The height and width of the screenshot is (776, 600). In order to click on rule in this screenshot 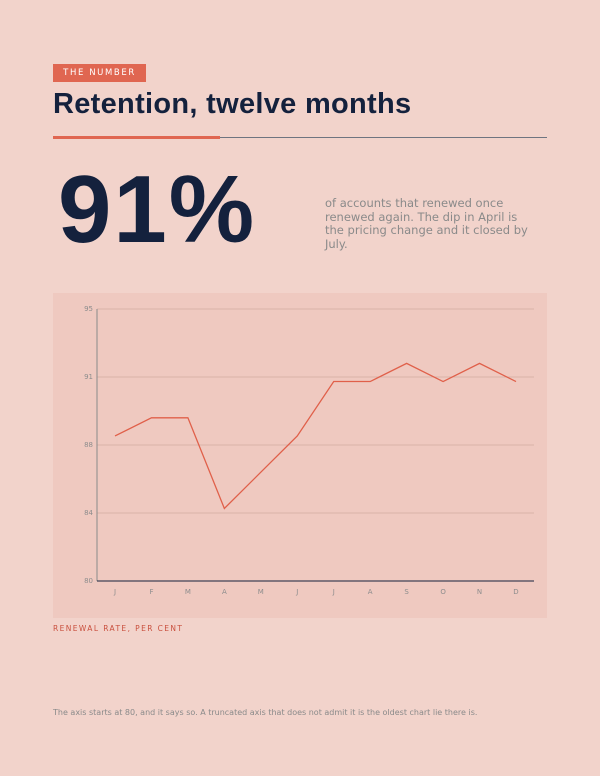, I will do `click(383, 137)`.